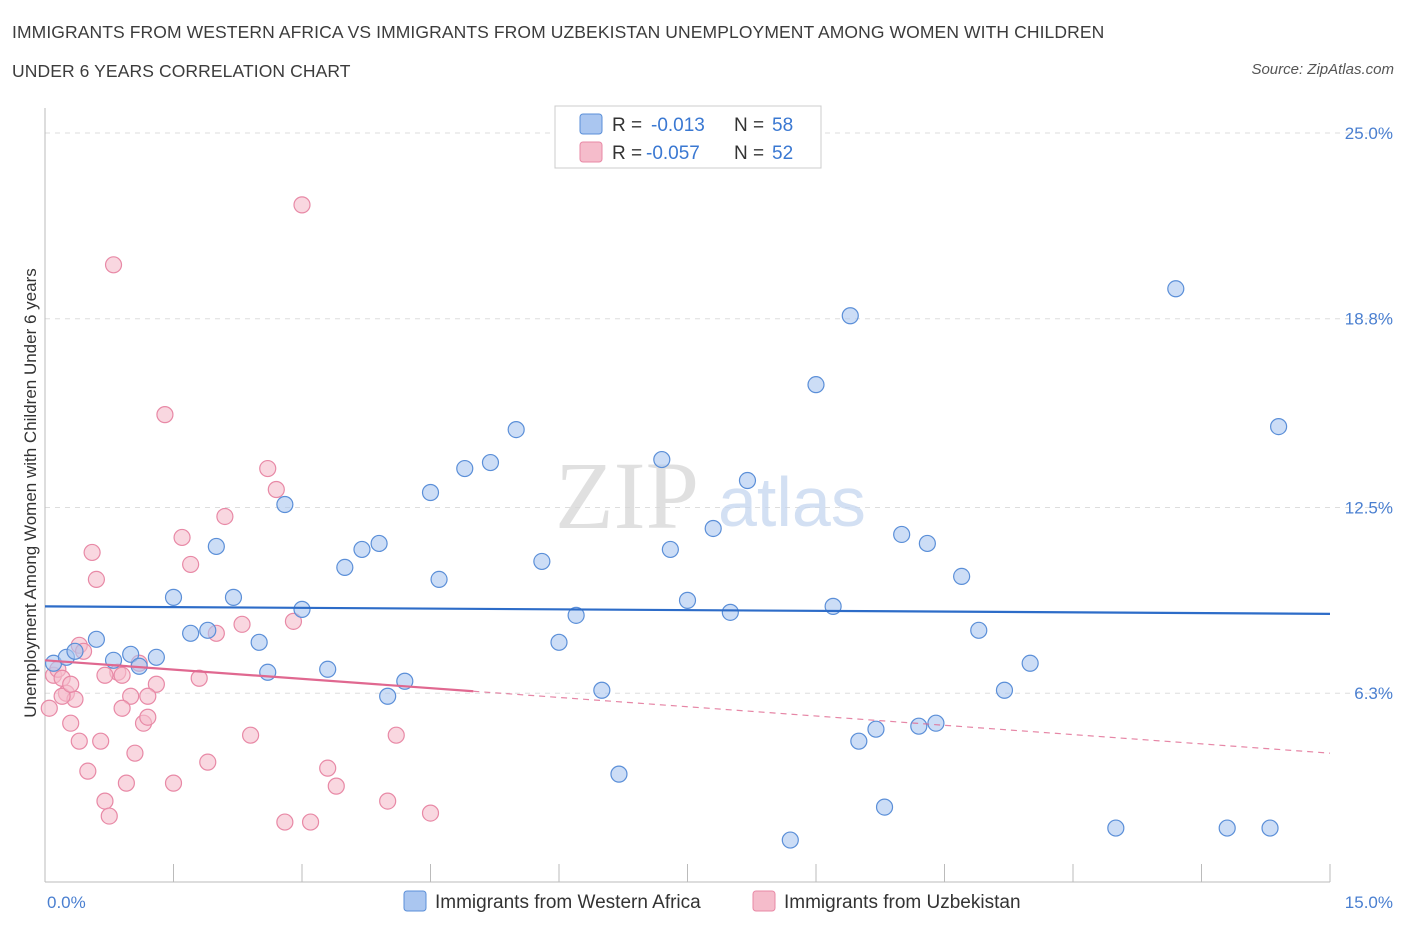 The height and width of the screenshot is (930, 1406). What do you see at coordinates (1369, 133) in the screenshot?
I see `y-tick-label-3: 25.0%` at bounding box center [1369, 133].